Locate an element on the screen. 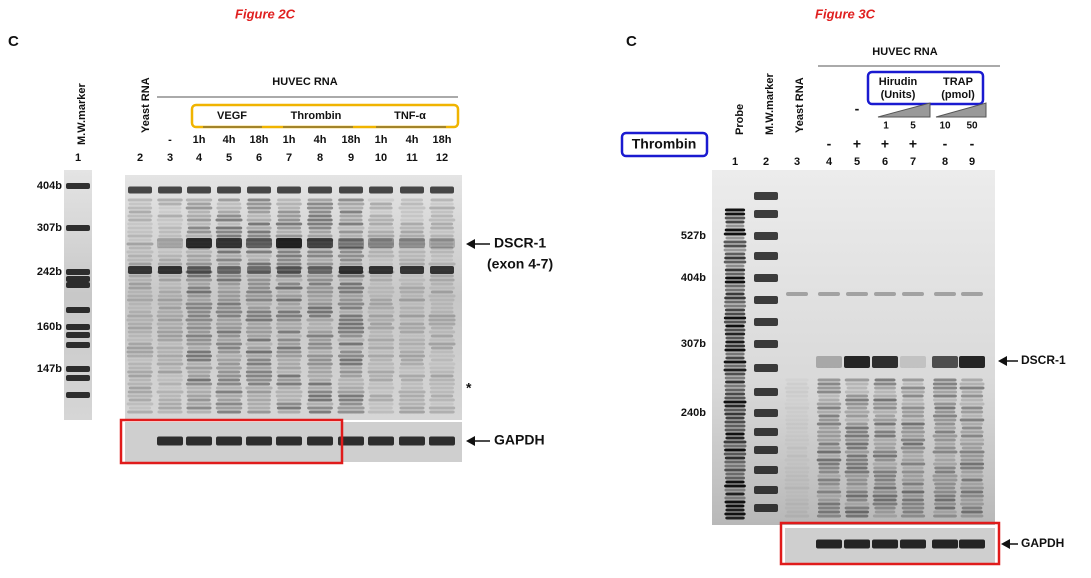 The image size is (1091, 578). figure-title: Figure 3C is located at coordinates (845, 13).